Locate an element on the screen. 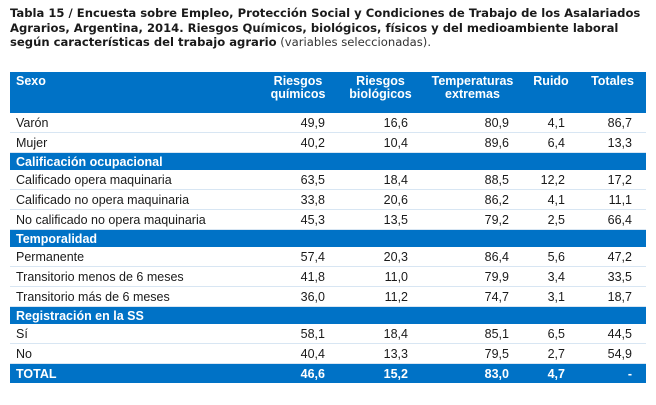 Image resolution: width=656 pixels, height=405 pixels. cell-value: 16,6 is located at coordinates (380, 123).